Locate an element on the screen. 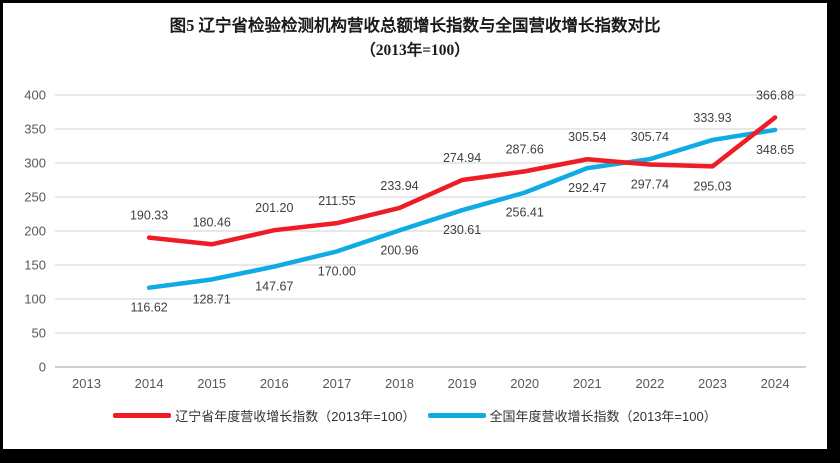  legend-line-swatch-blue is located at coordinates (456, 415).